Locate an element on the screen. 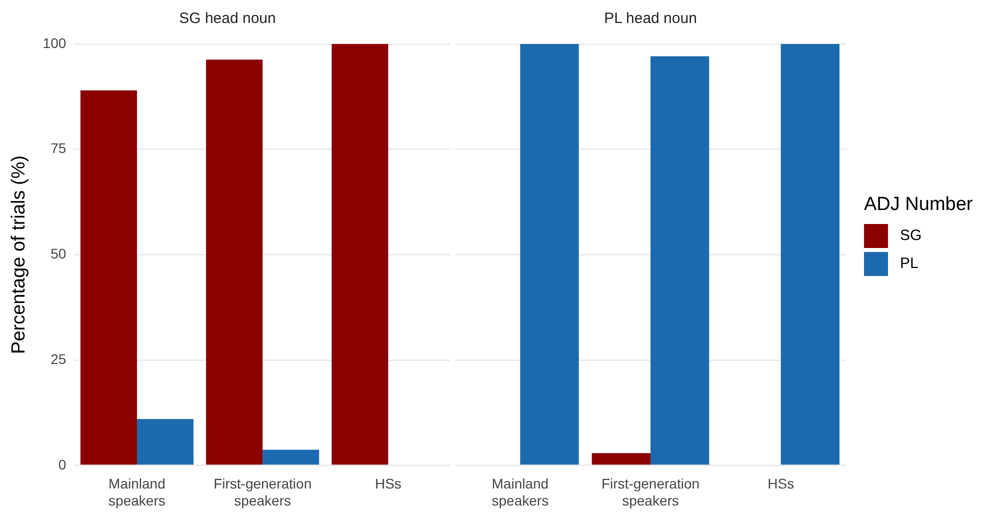 The width and height of the screenshot is (1000, 513). y-tick-label: 100 is located at coordinates (54, 42).